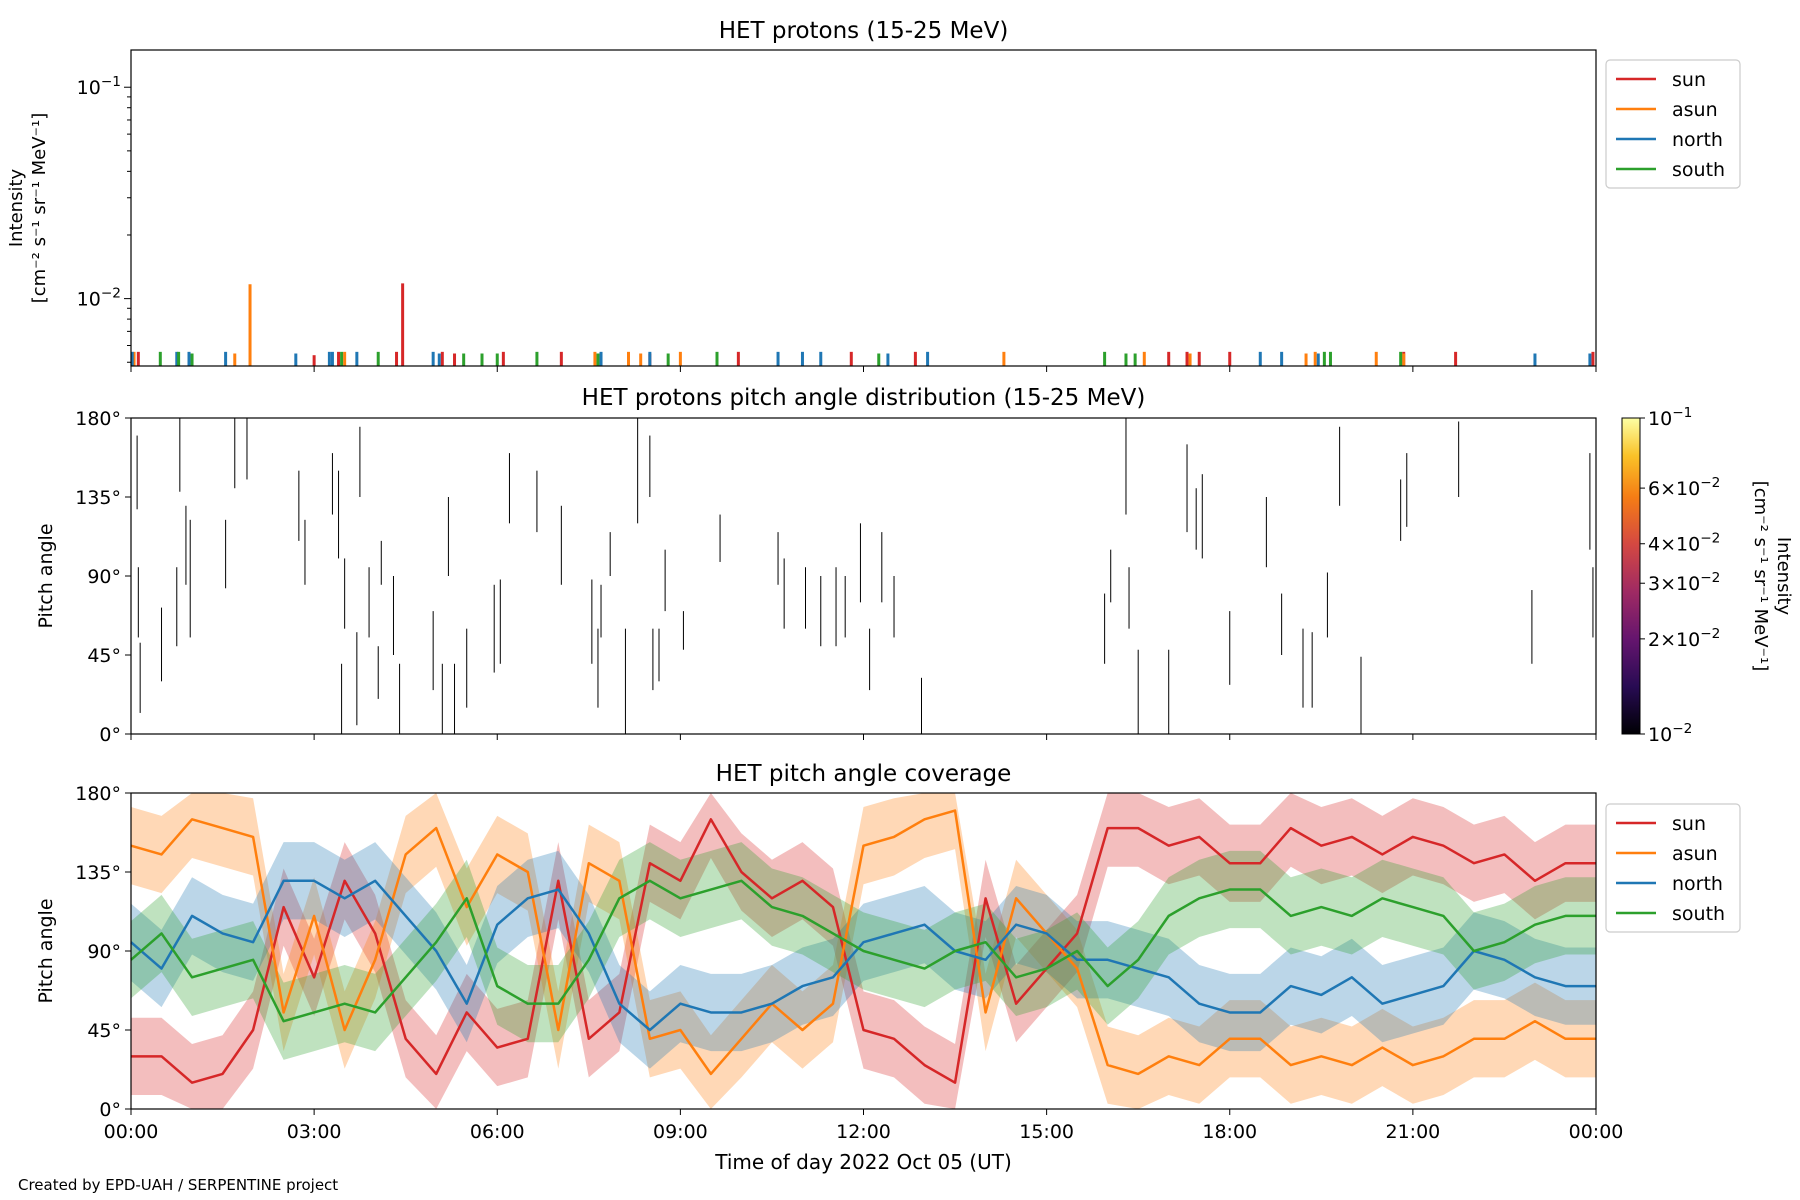 This screenshot has width=1800, height=1200. Describe the element at coordinates (1684, 638) in the screenshot. I see `colorbar-tick-label: 2×10⁻²` at that location.